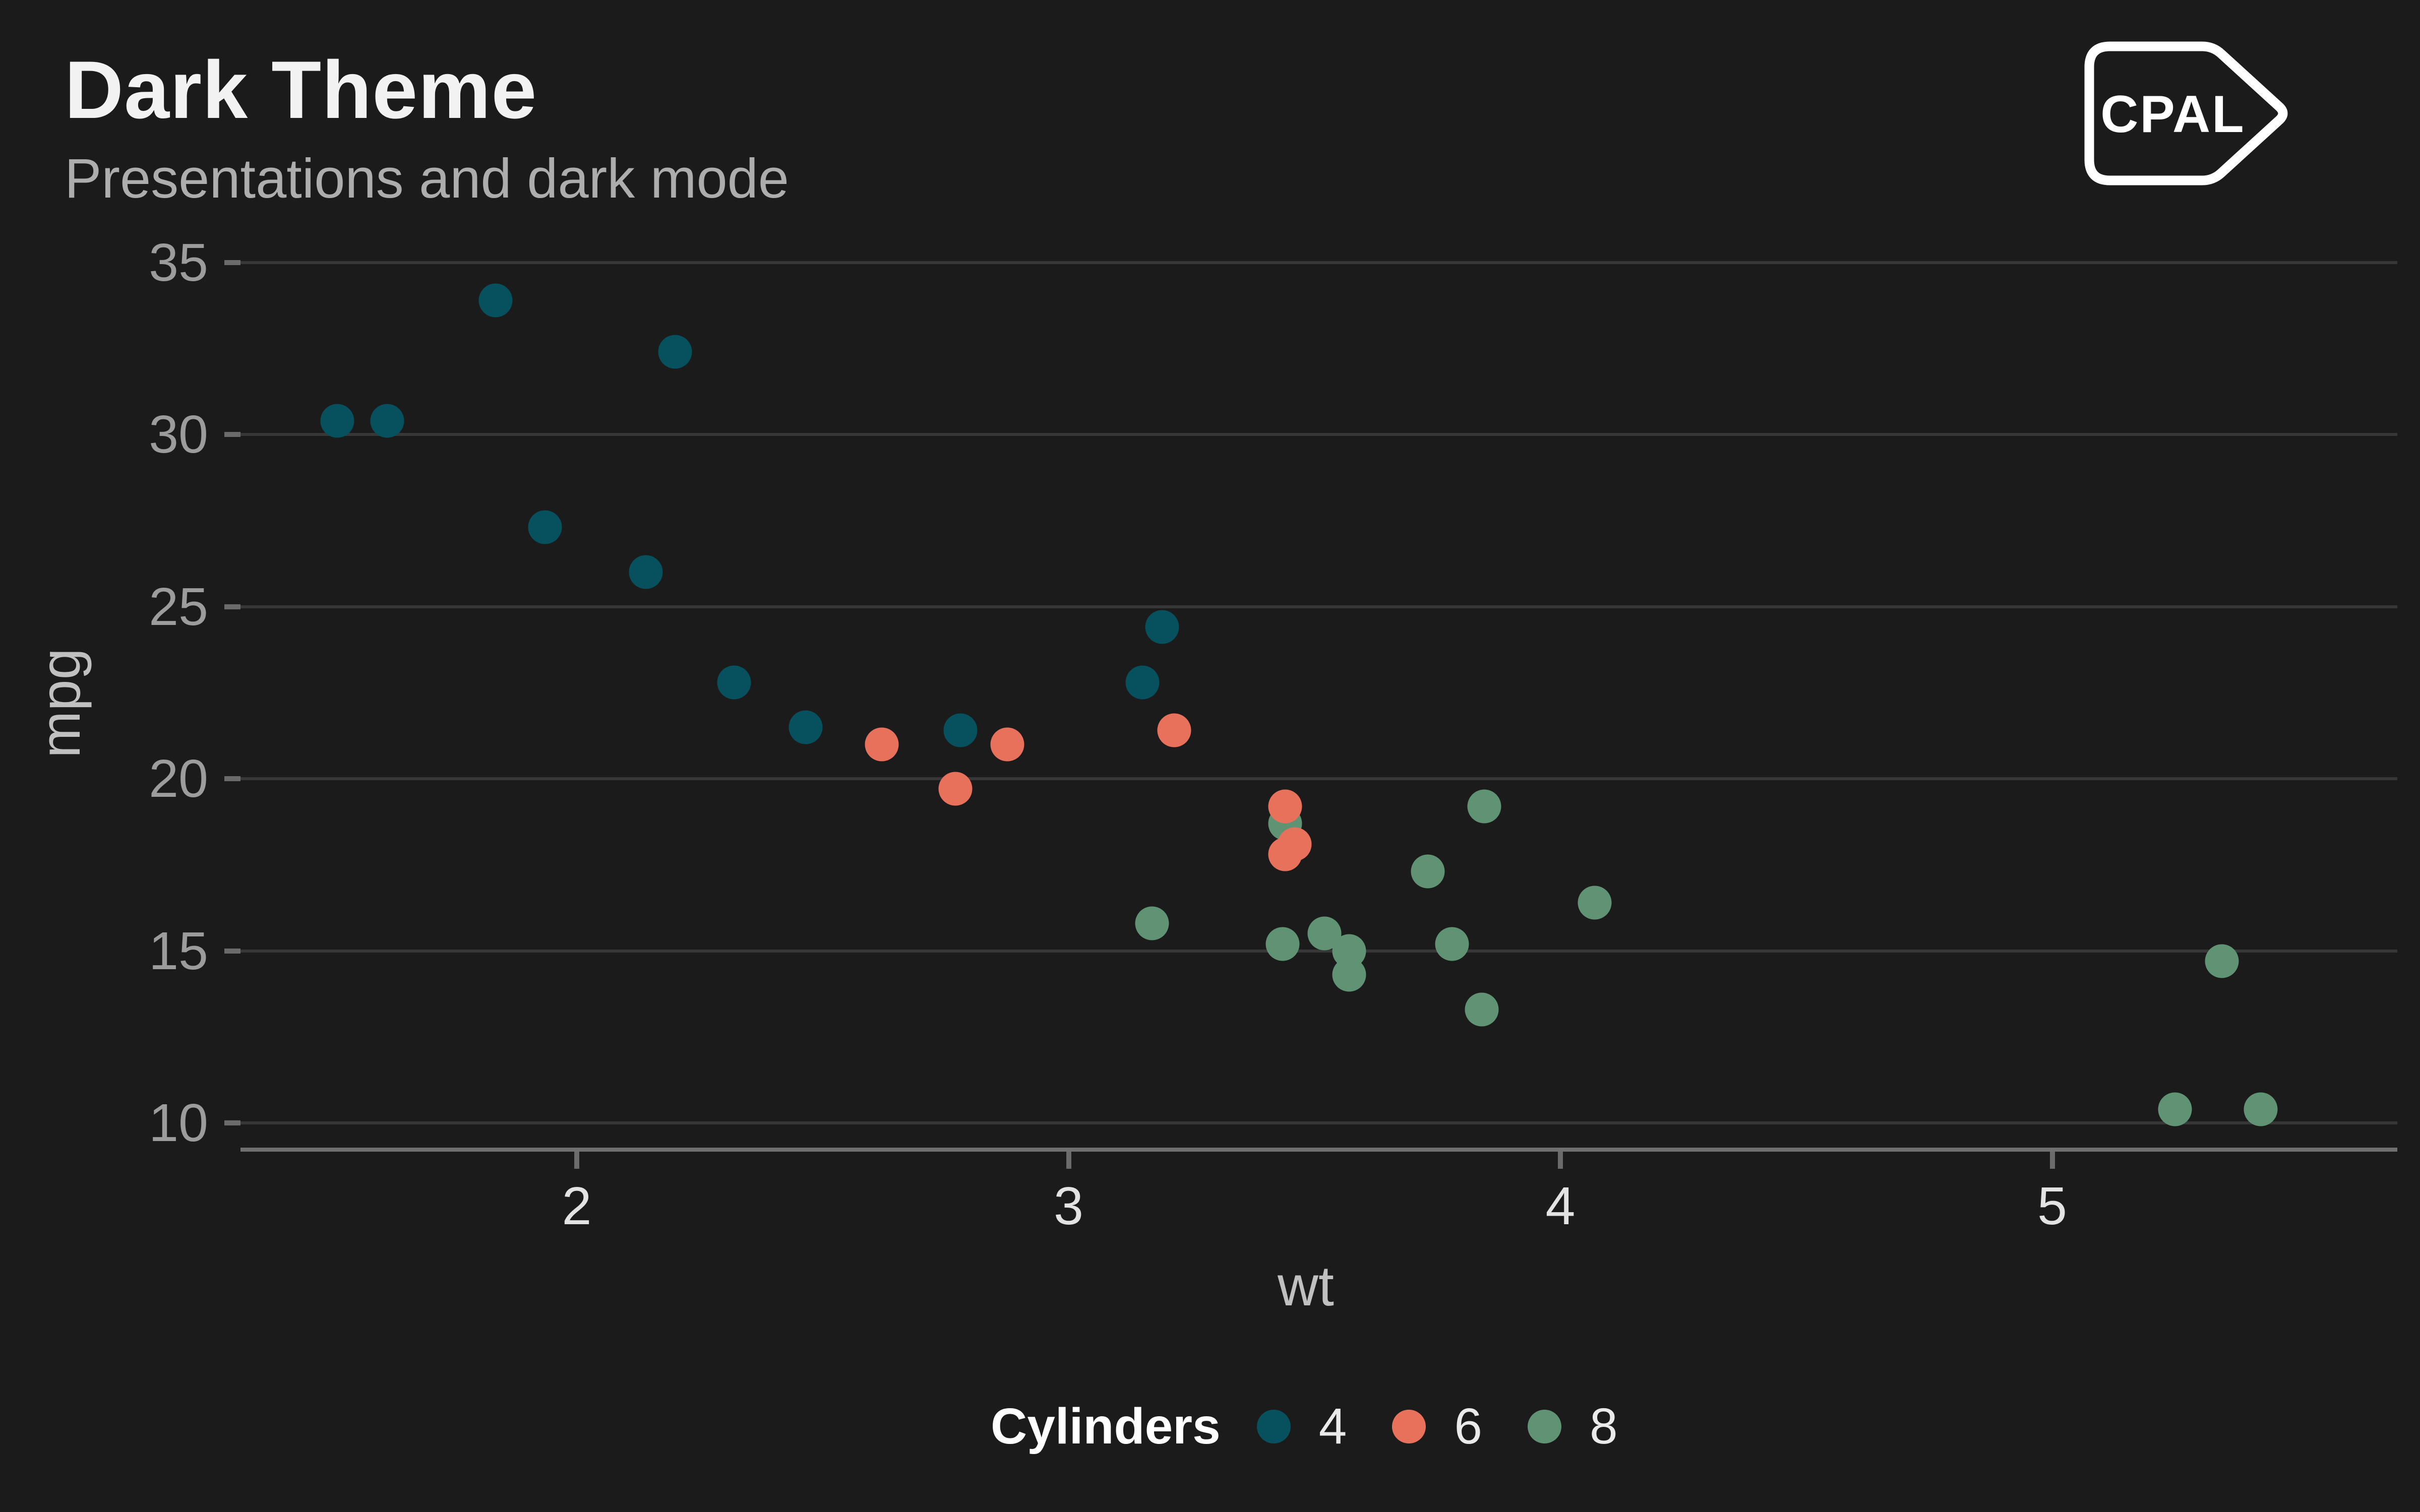  Describe the element at coordinates (1273, 1426) in the screenshot. I see `legend-swatch-4-icon` at that location.